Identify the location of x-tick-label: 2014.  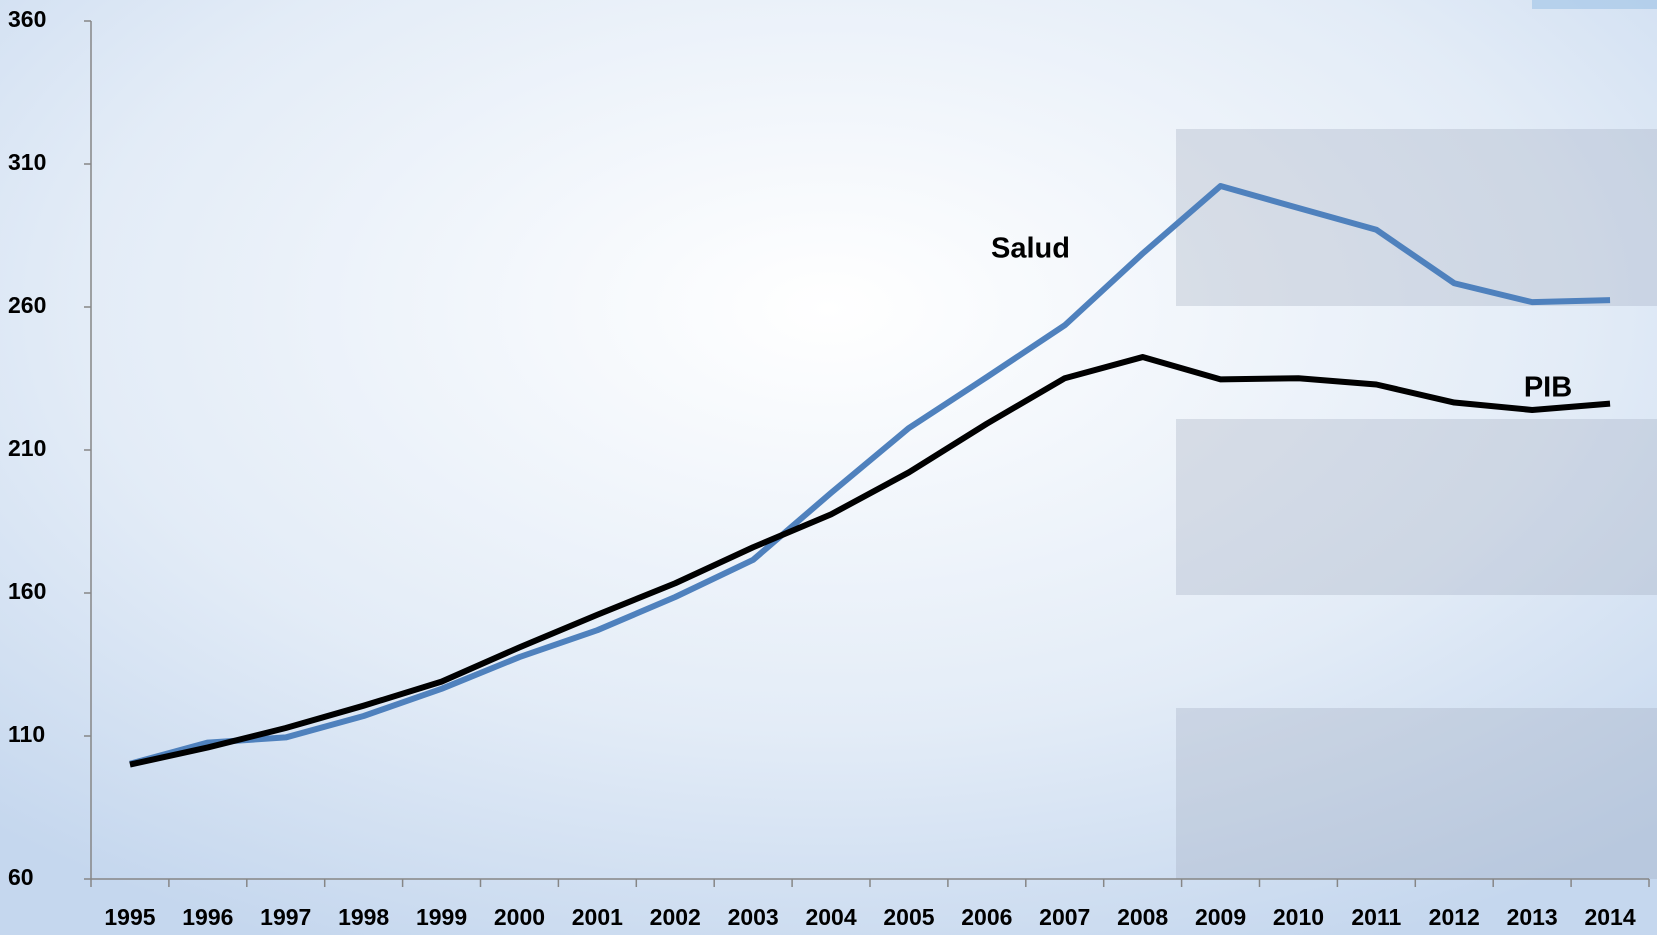
(1609, 917).